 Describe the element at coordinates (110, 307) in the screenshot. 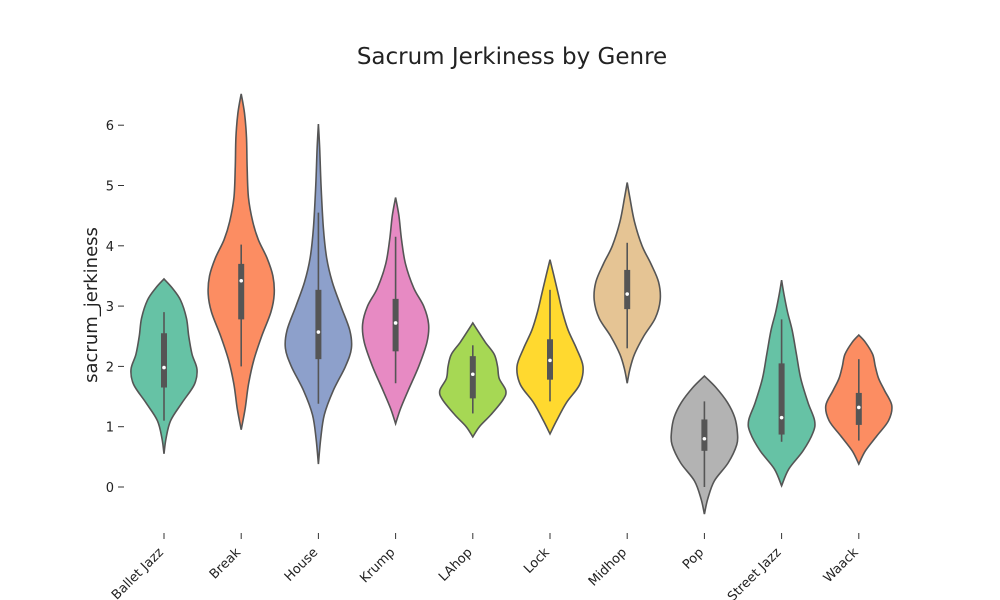

I see `y-tick-label: 3` at that location.